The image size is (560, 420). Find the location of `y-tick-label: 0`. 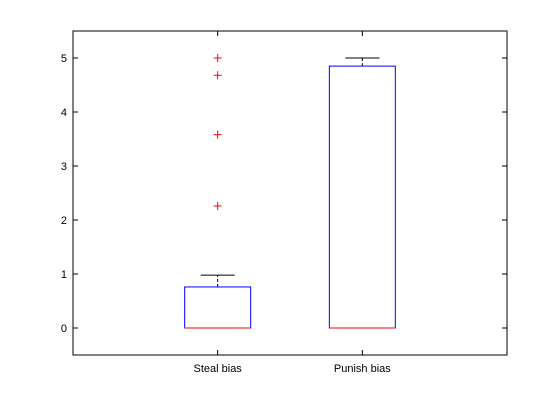

y-tick-label: 0 is located at coordinates (64, 329).